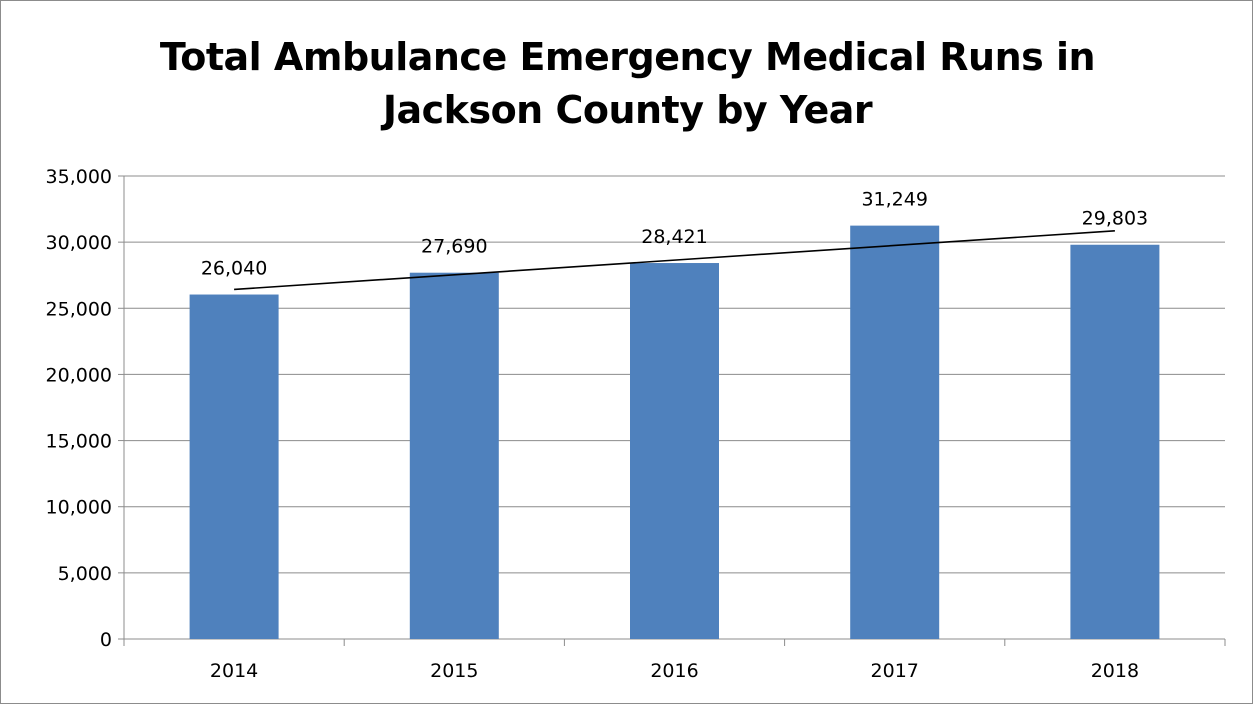 This screenshot has height=704, width=1253. What do you see at coordinates (1115, 671) in the screenshot?
I see `x-tick-label: 2018` at bounding box center [1115, 671].